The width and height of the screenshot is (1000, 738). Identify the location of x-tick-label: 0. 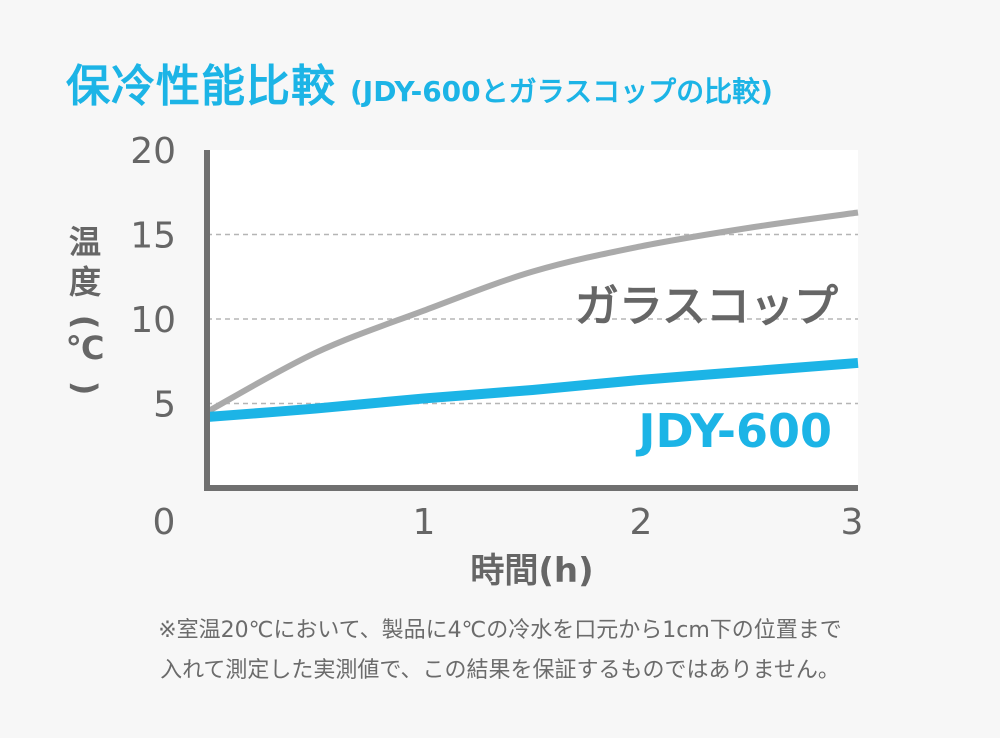
(164, 522).